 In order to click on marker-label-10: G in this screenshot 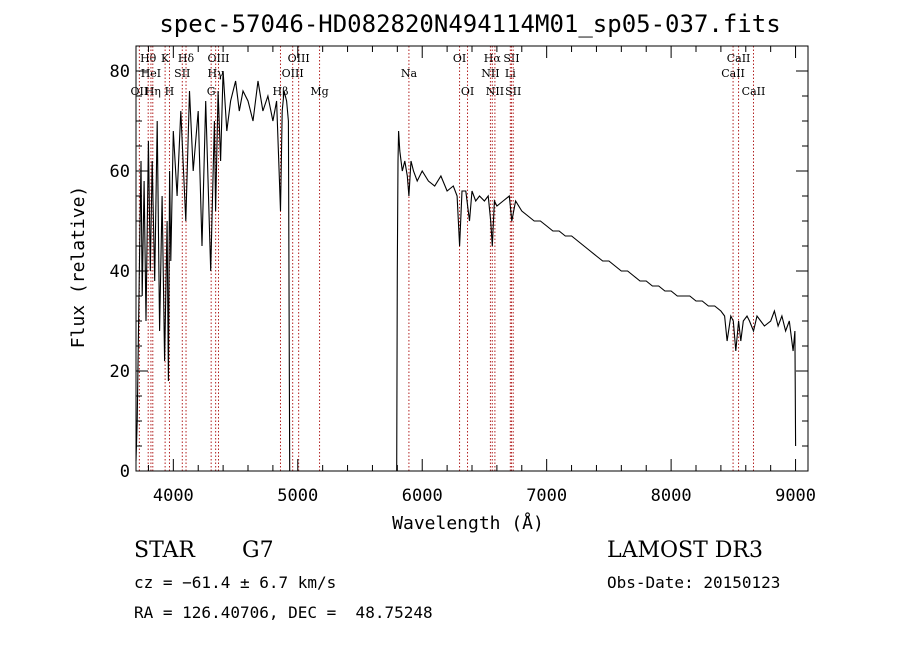, I will do `click(211, 91)`.